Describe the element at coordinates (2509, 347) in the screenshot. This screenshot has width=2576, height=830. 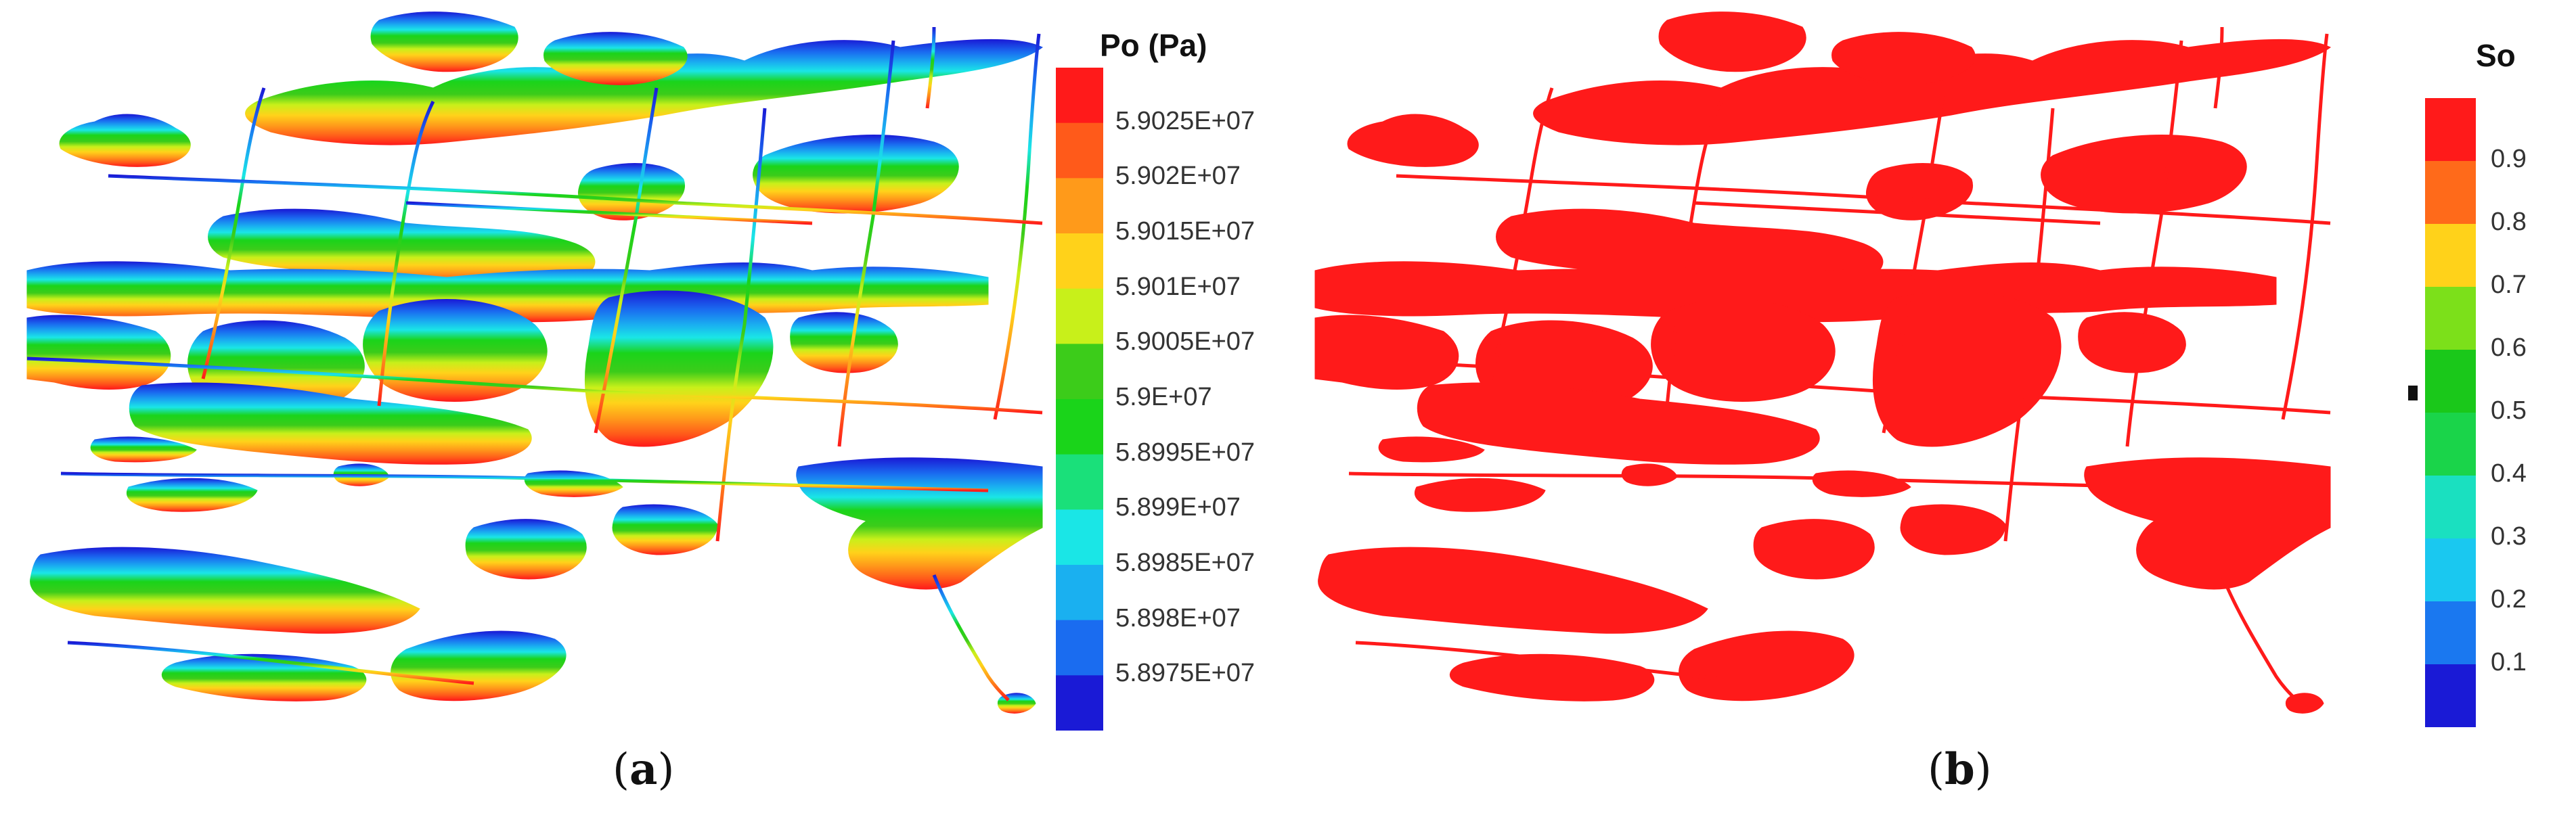
I see `colorbar-label: 0.6` at that location.